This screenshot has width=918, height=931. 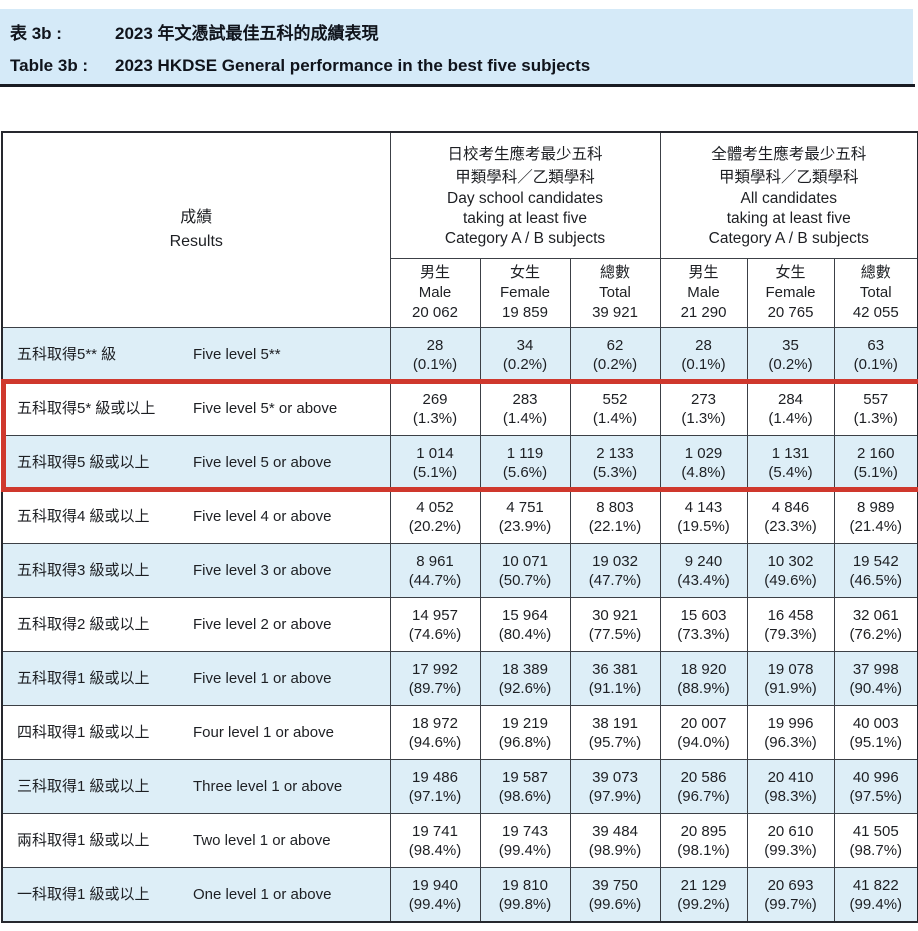 I want to click on cell-count: 1 029, so click(x=703, y=453).